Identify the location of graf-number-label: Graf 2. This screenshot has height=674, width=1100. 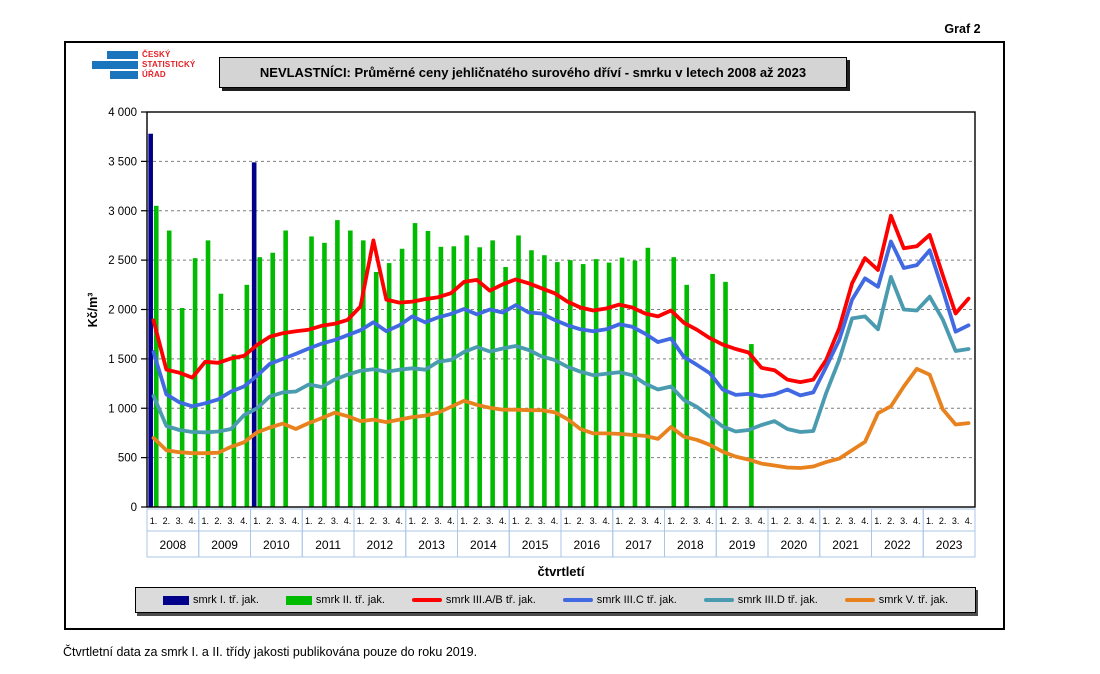
(962, 29).